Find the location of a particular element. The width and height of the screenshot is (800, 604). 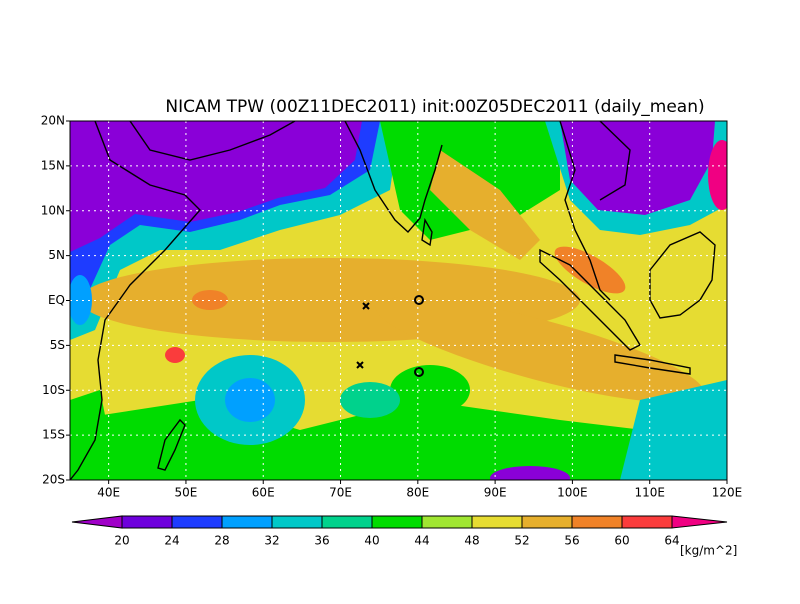

colorbar-label: 36 is located at coordinates (321, 541).